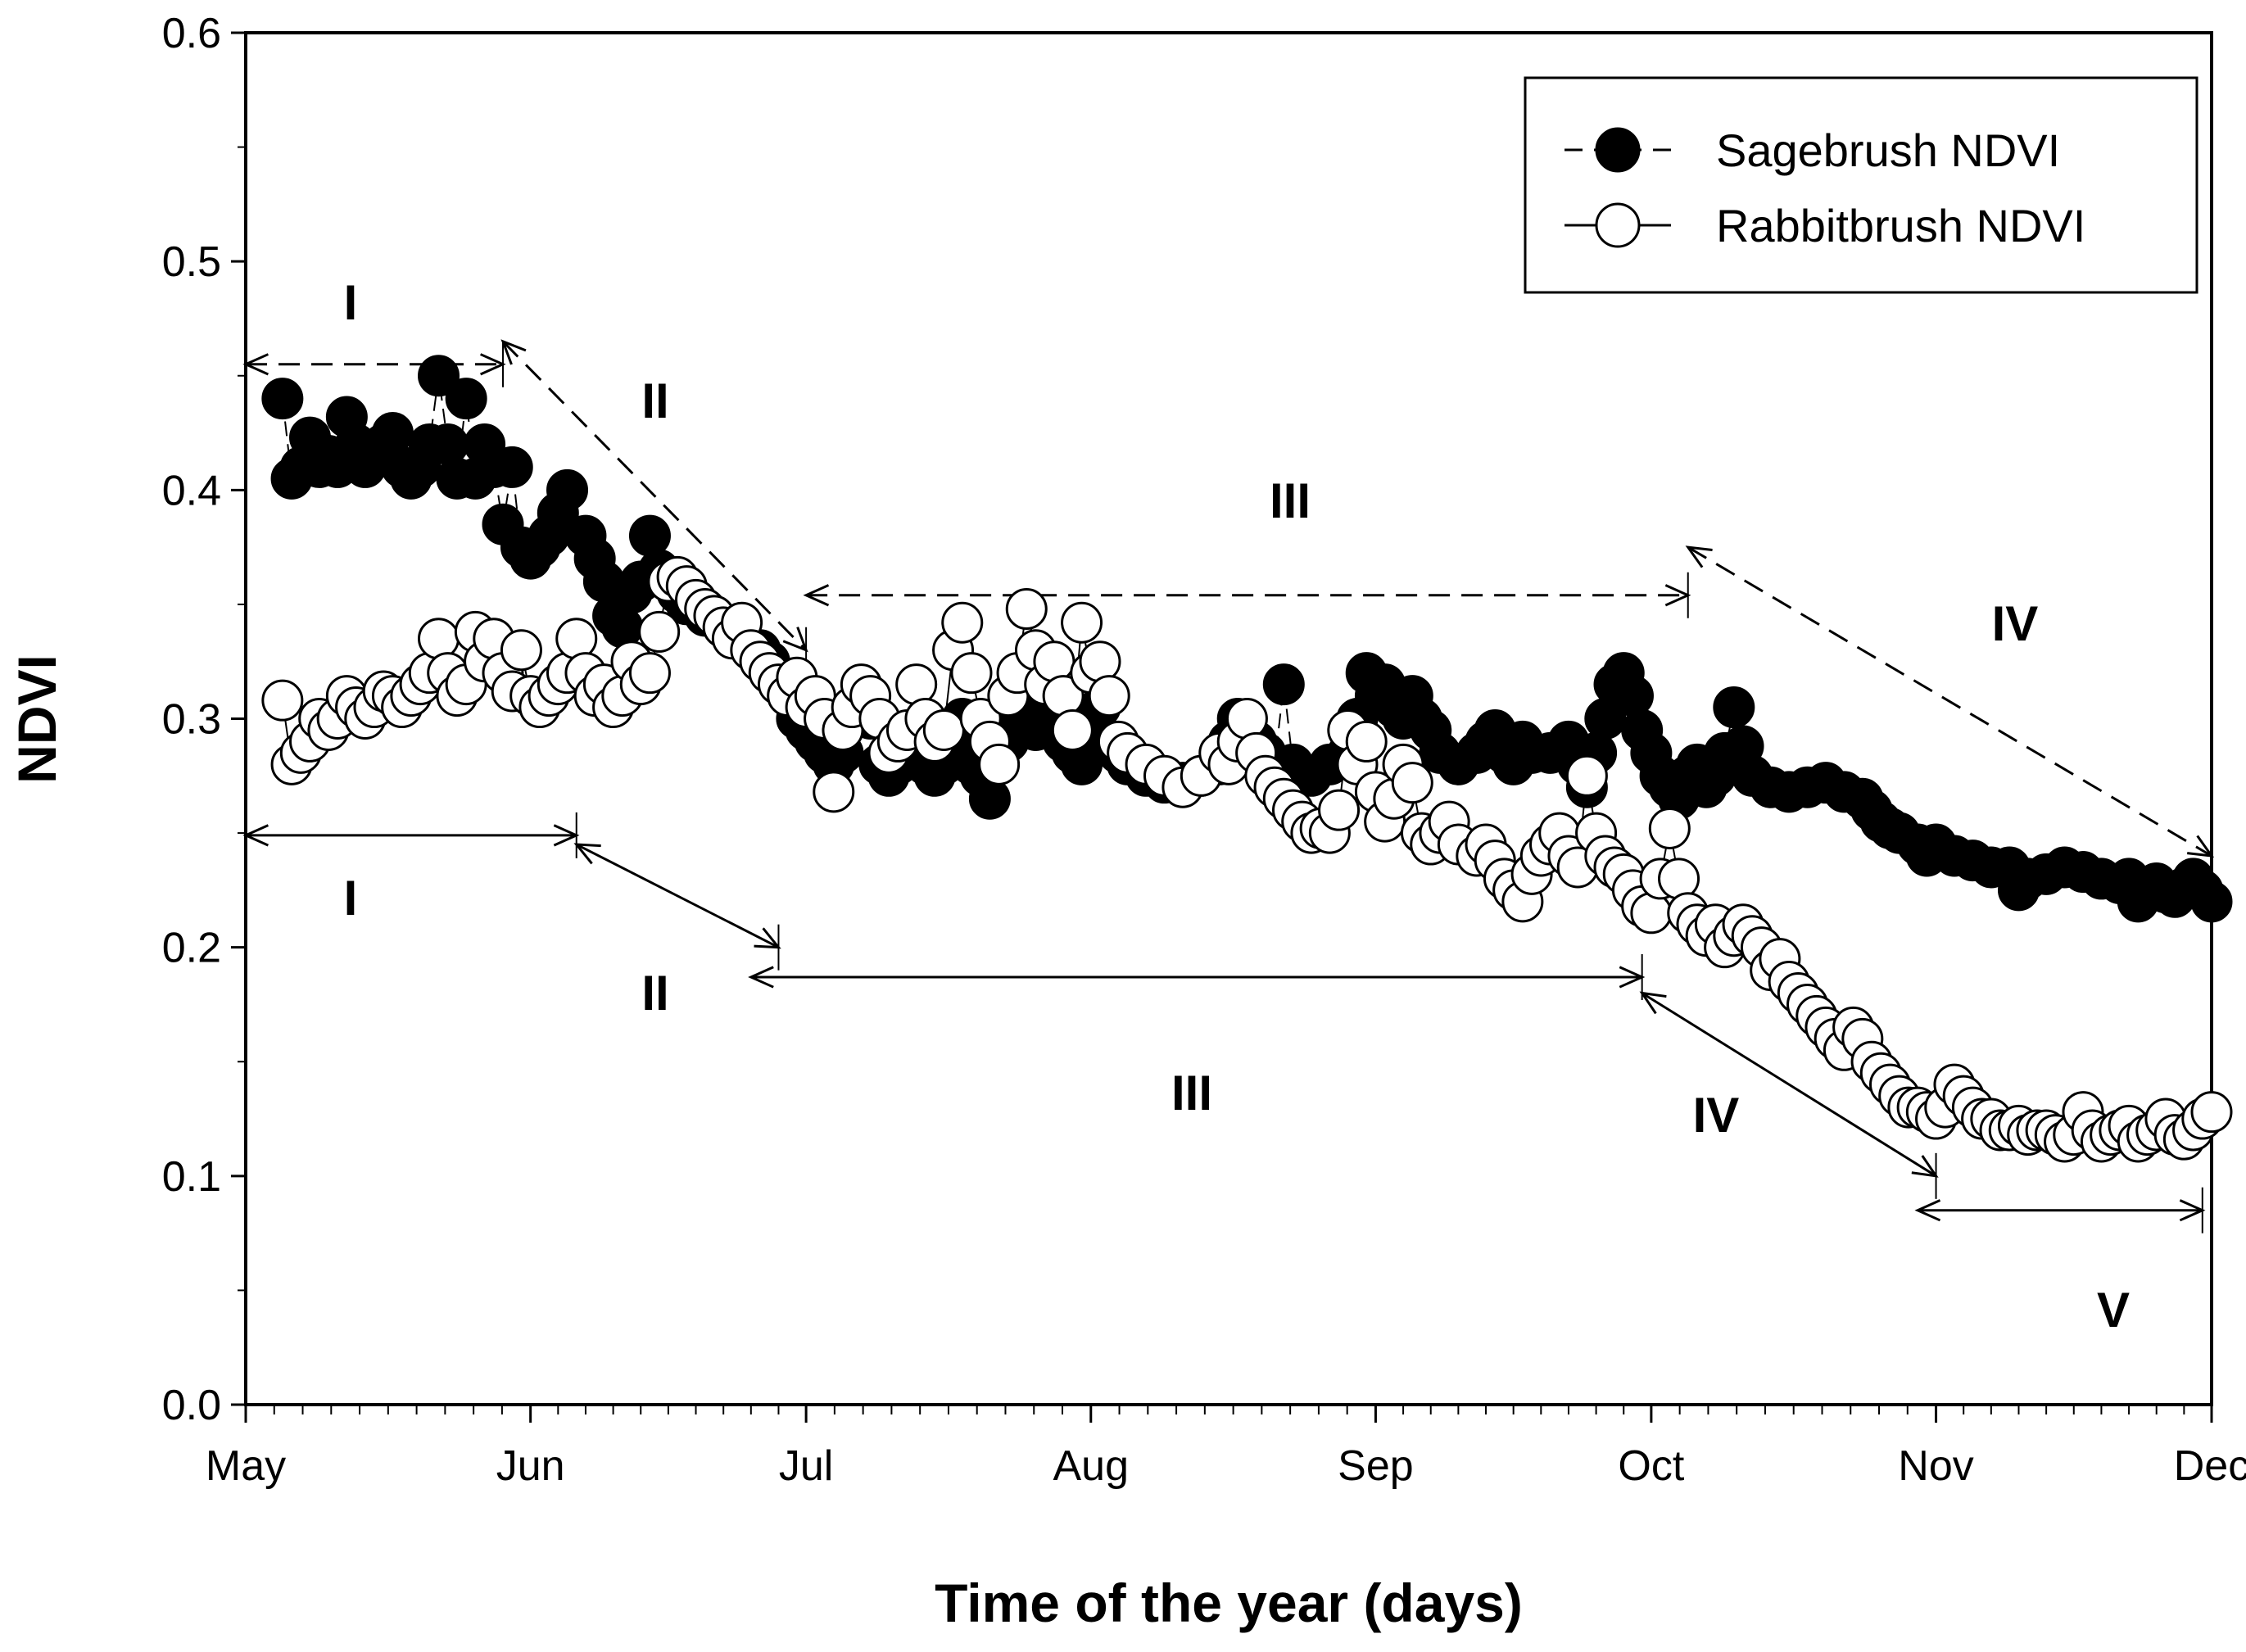  What do you see at coordinates (1618, 150) in the screenshot?
I see `legend-sagebrush-marker` at bounding box center [1618, 150].